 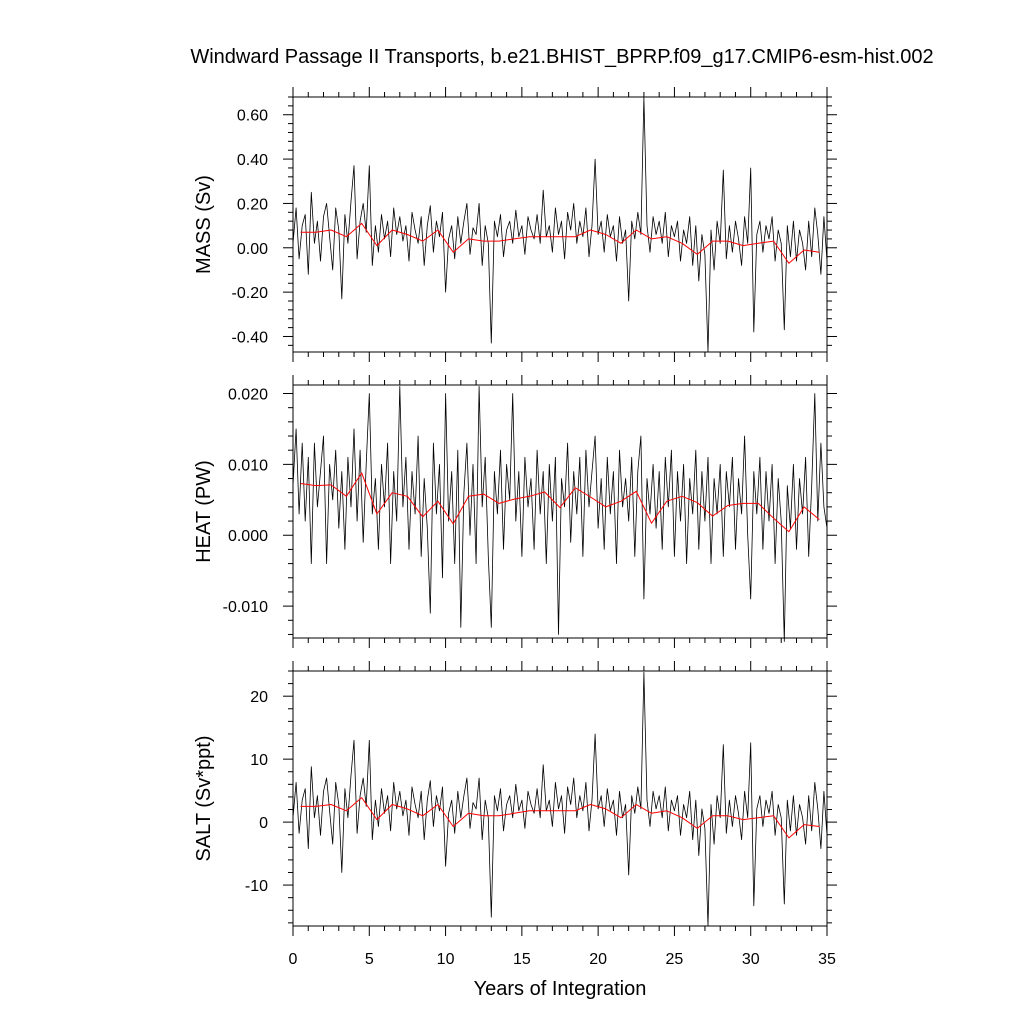 I want to click on x-tick-label: 30, so click(x=751, y=959).